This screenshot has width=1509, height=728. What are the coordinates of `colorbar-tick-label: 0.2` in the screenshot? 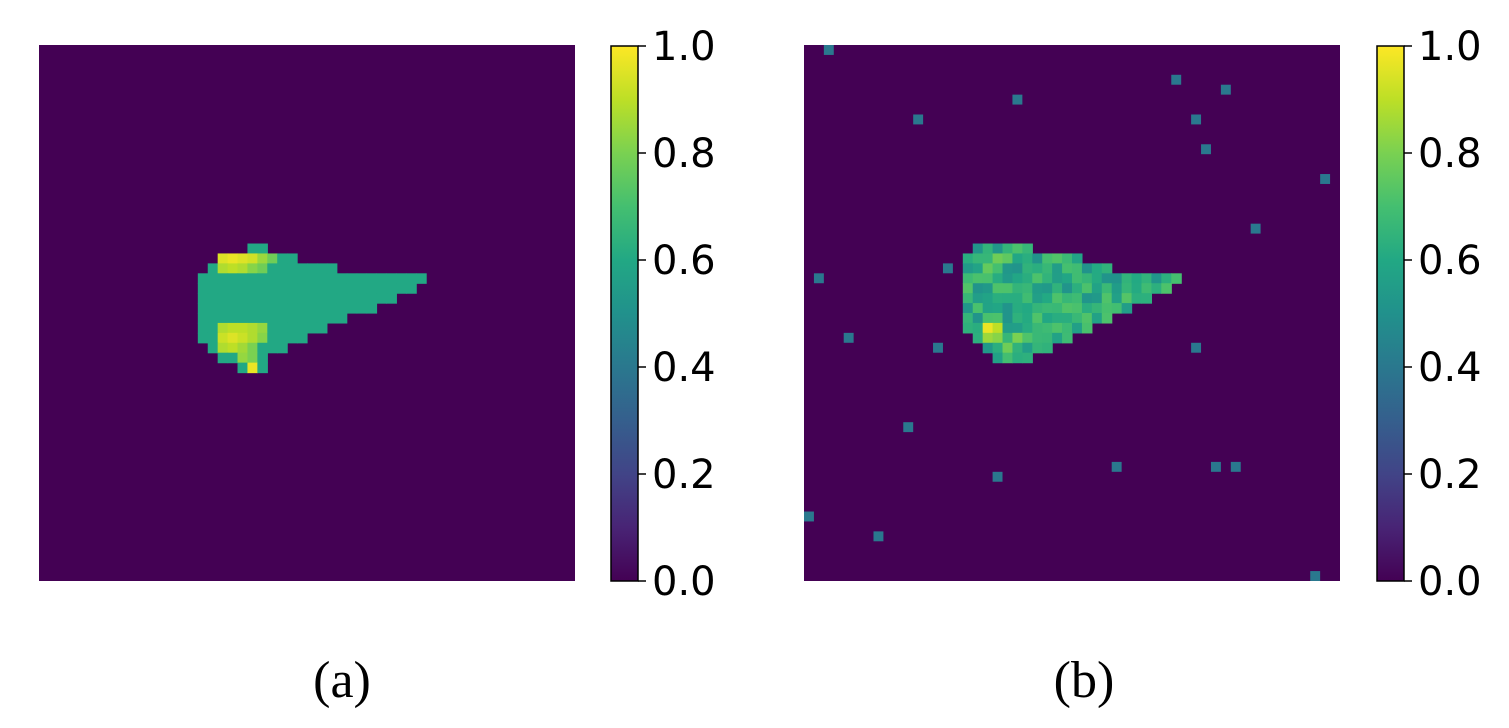 It's located at (684, 475).